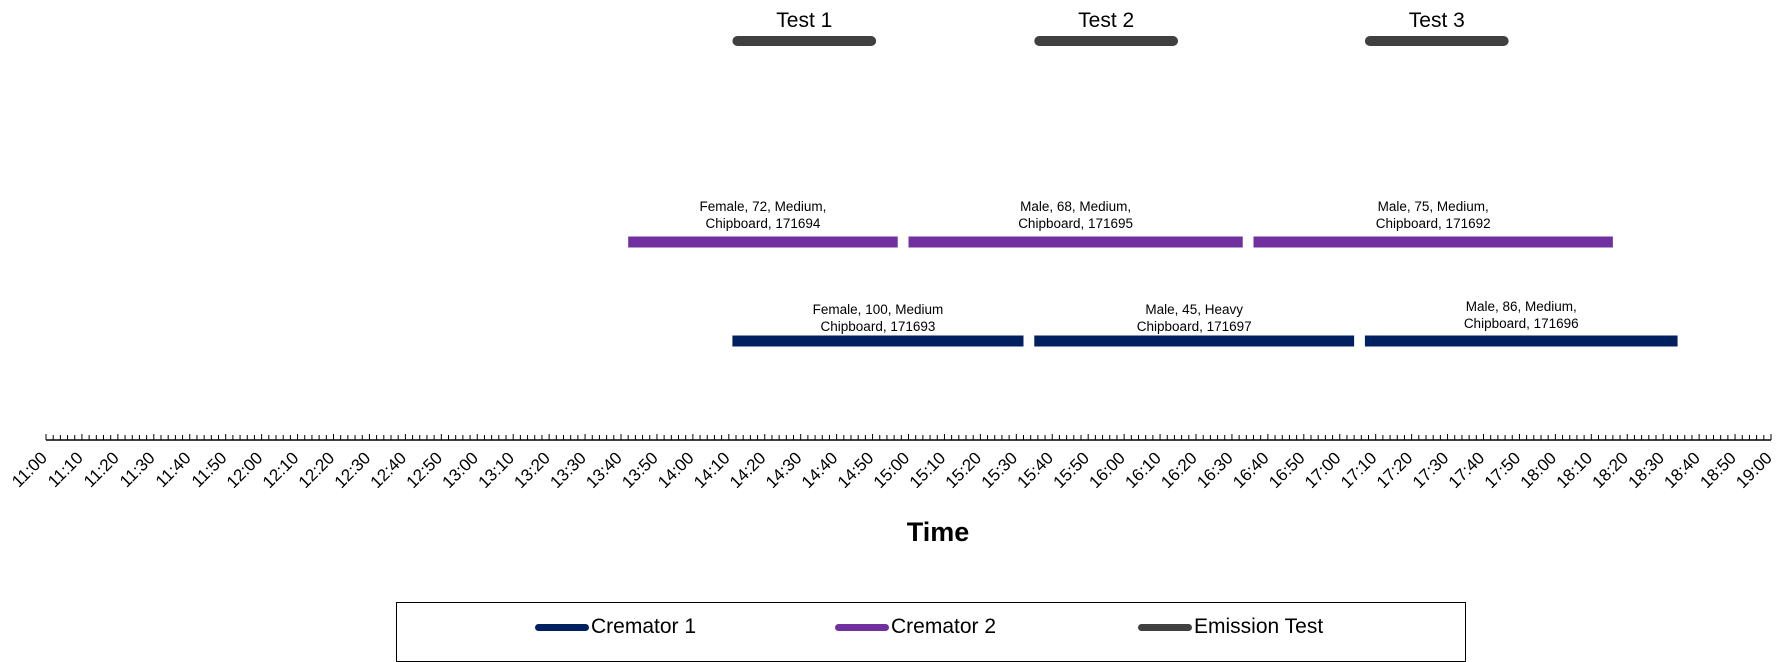  Describe the element at coordinates (1071, 470) in the screenshot. I see `x-tick-label: 15:50` at that location.